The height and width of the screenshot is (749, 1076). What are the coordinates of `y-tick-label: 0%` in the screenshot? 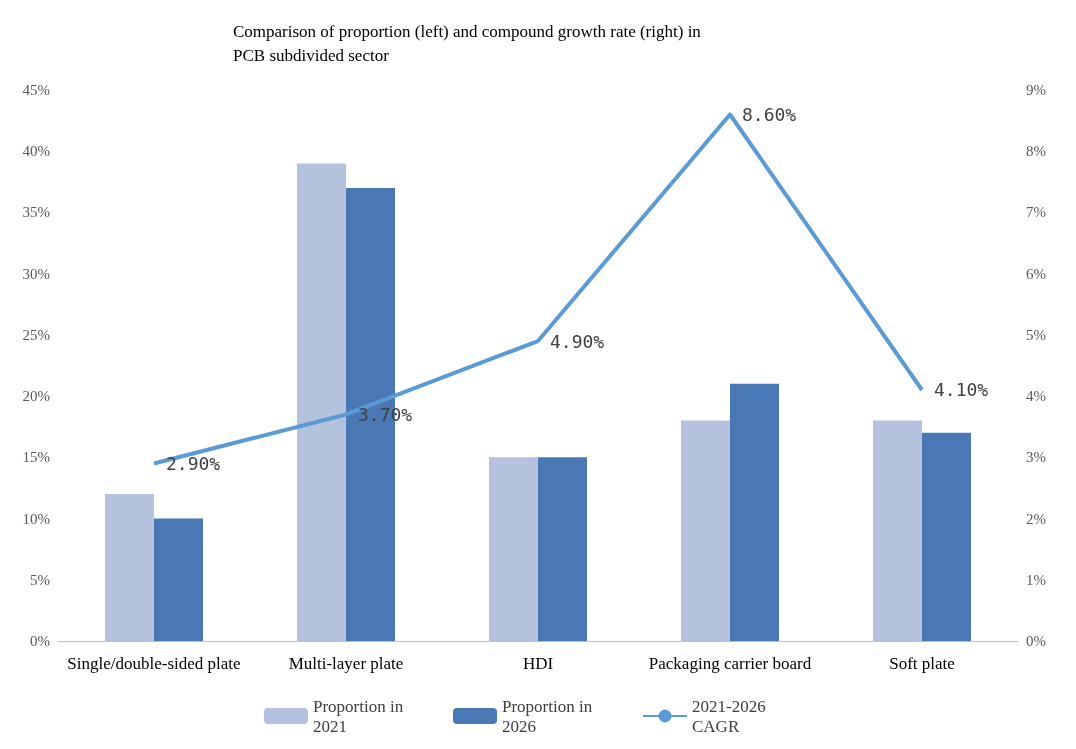 It's located at (40, 641).